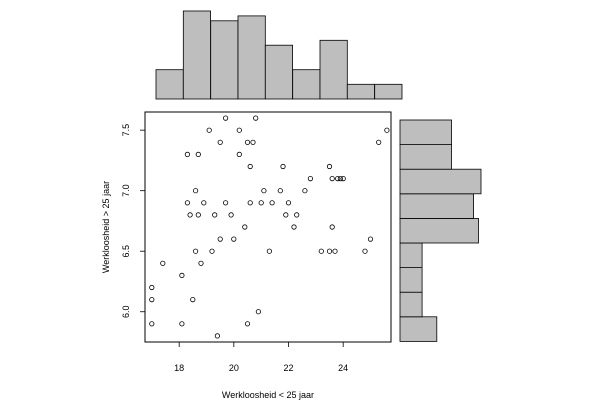 Image resolution: width=599 pixels, height=400 pixels. I want to click on y-axis-label: Werkloosheid > 25 jaar, so click(106, 227).